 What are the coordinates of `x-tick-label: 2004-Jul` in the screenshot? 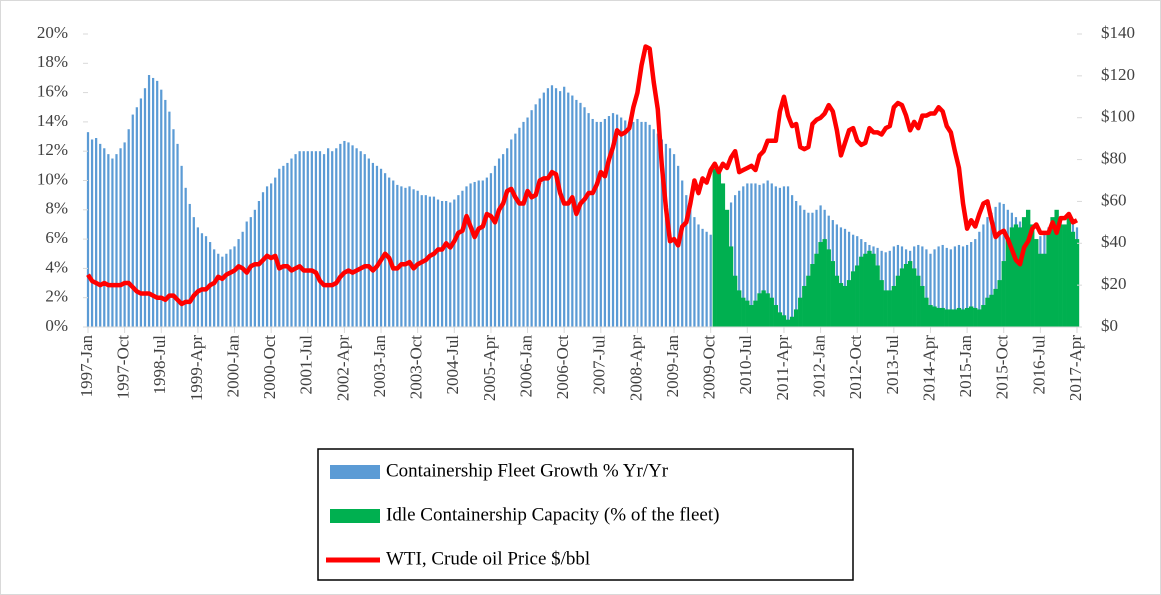 It's located at (452, 365).